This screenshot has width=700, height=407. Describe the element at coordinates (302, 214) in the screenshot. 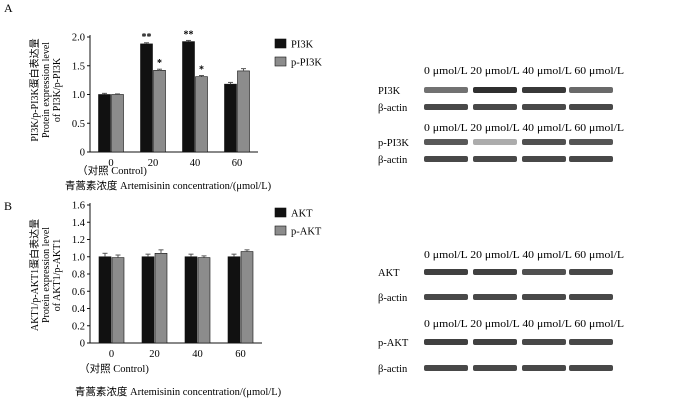

I see `legend-label: AKT` at that location.